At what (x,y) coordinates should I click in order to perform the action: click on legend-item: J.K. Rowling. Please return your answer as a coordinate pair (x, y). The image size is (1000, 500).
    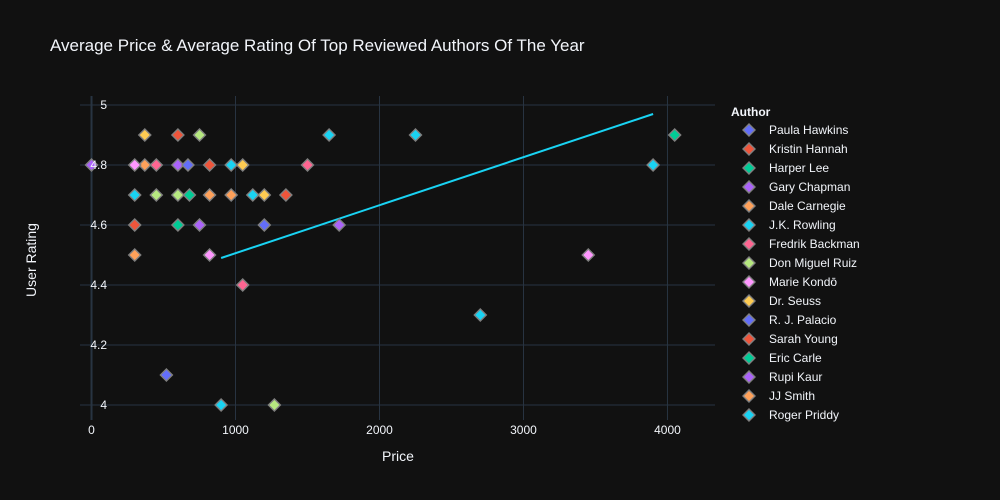
    Looking at the image, I should click on (789, 225).